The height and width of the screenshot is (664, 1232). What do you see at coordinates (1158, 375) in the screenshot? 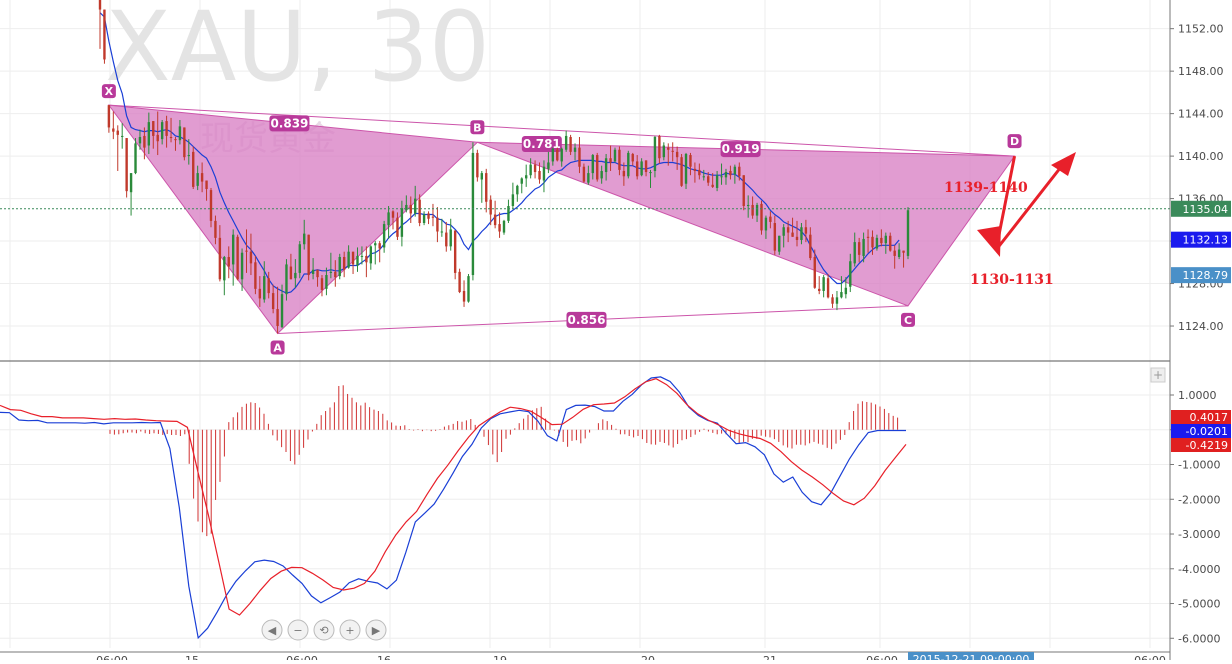
I see `panel-expand-glyph: +` at bounding box center [1158, 375].